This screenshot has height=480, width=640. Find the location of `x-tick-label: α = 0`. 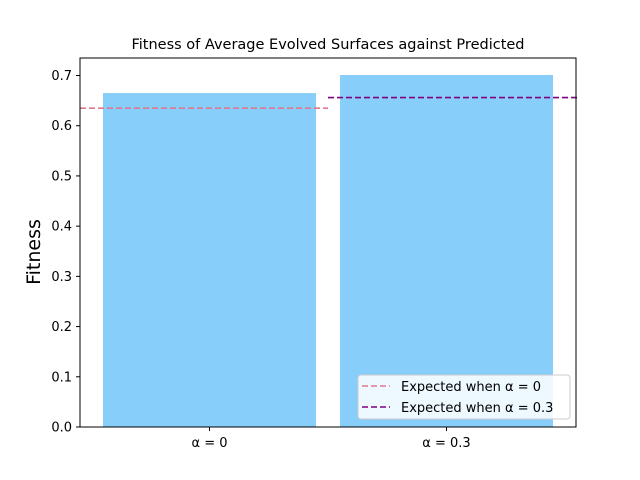

x-tick-label: α = 0 is located at coordinates (210, 443).